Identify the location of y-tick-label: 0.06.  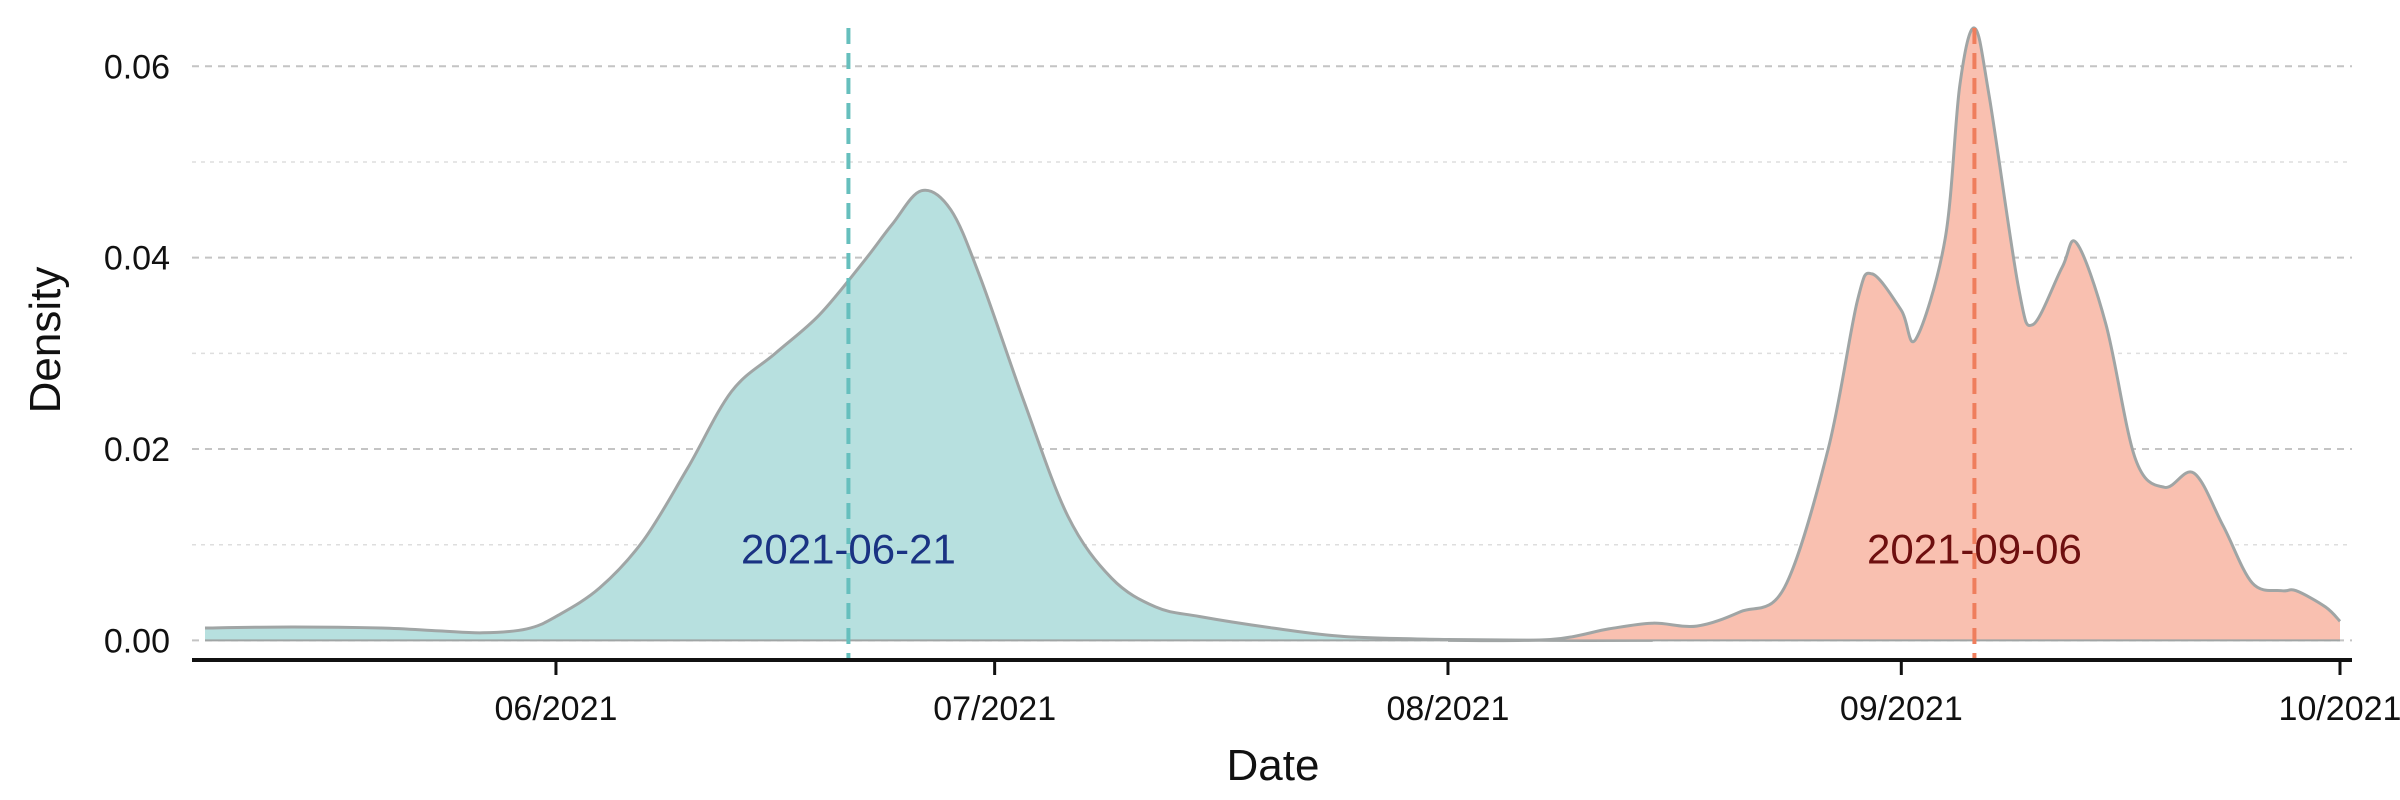
(137, 67).